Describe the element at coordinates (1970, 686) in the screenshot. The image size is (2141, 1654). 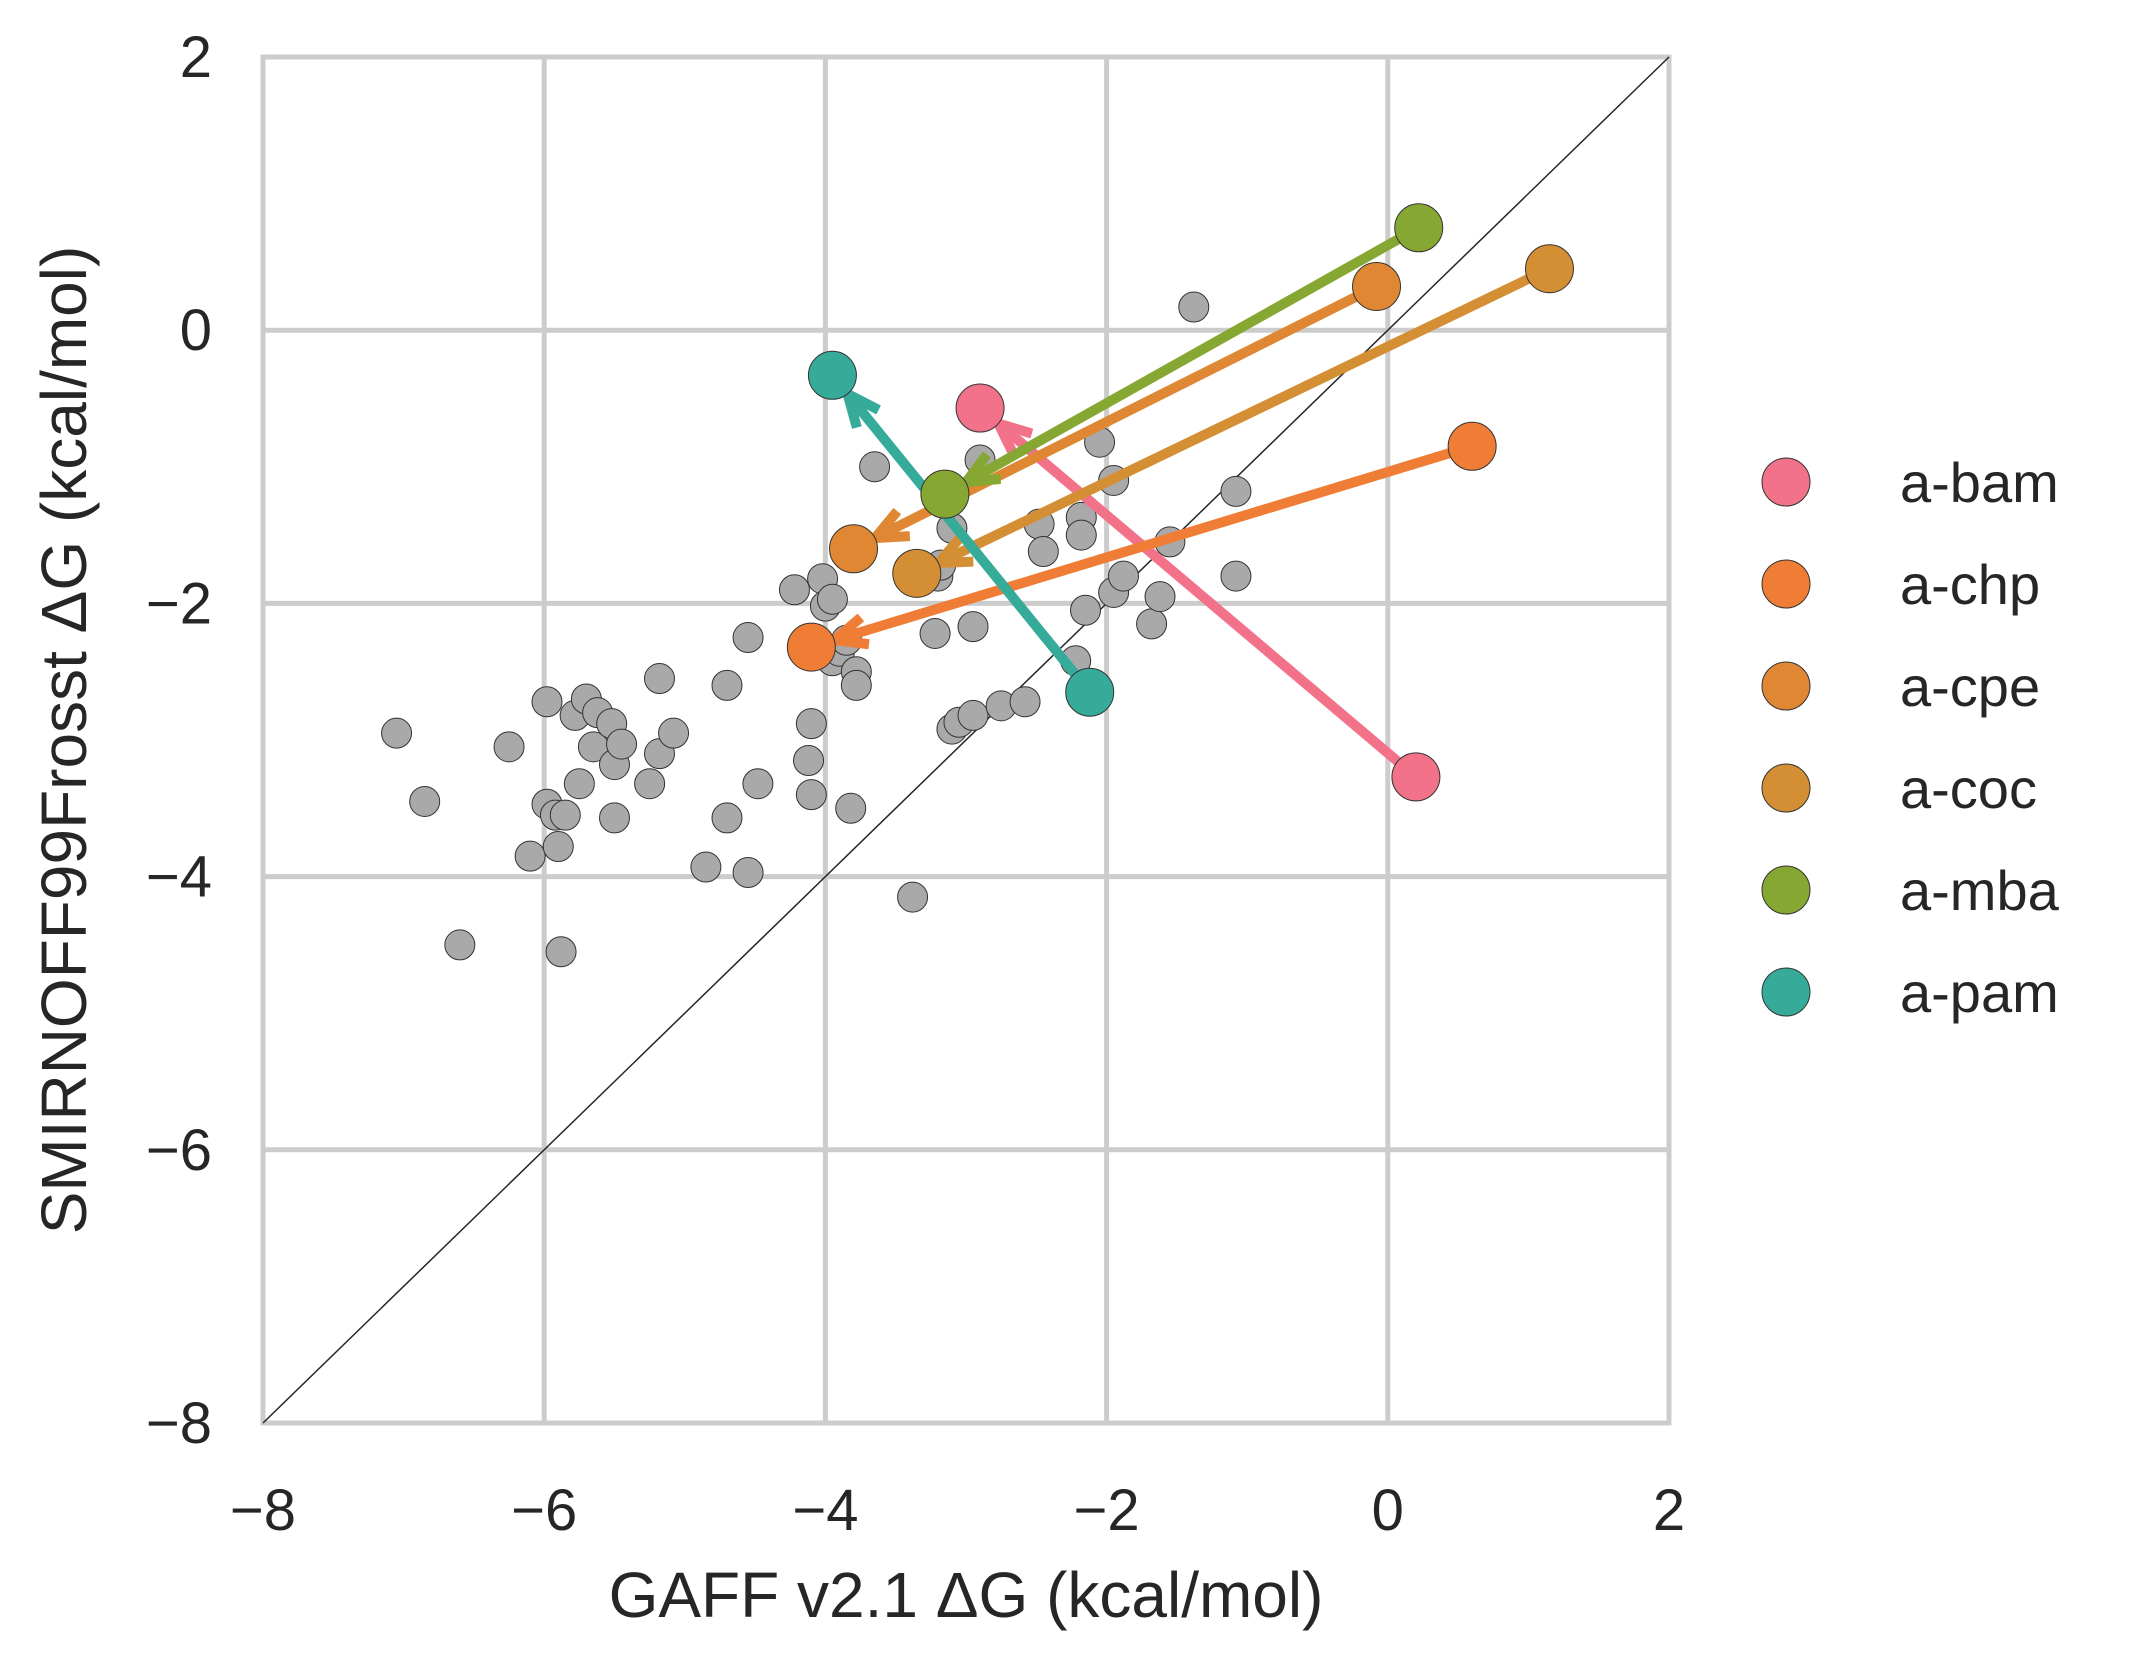
I see `legend-label-a-cpe: a-cpe` at that location.